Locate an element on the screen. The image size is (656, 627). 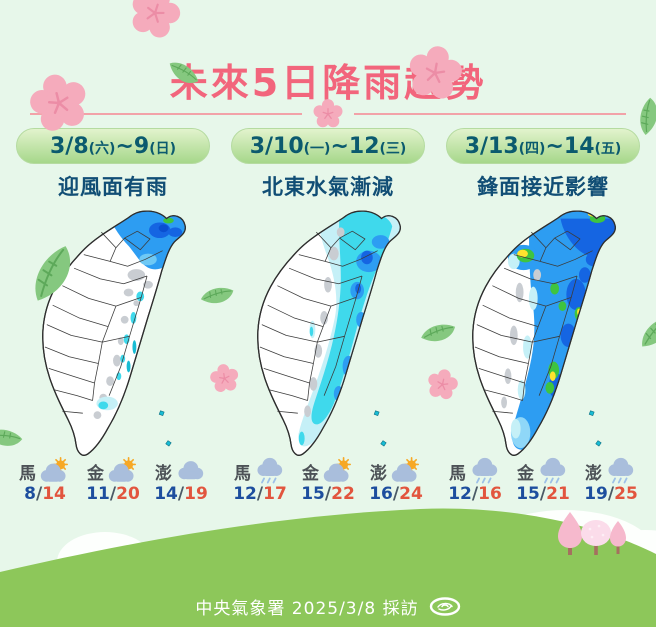
island-forecast-matsu: 馬 12/16 is located at coordinates (475, 481).